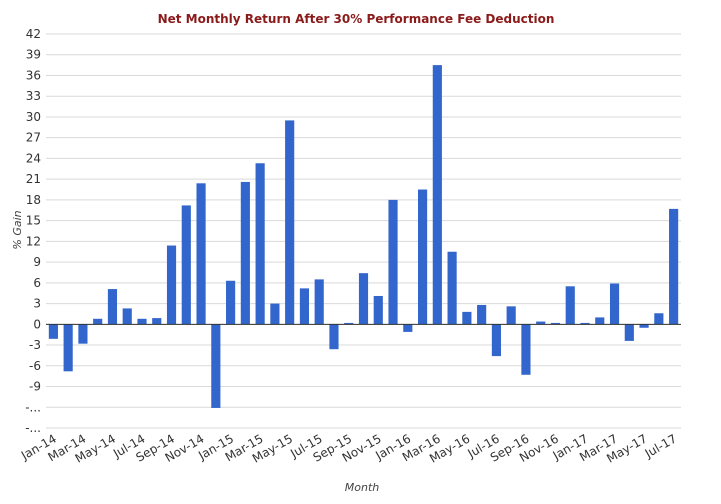  I want to click on y-tick-label: 39, so click(33, 55).